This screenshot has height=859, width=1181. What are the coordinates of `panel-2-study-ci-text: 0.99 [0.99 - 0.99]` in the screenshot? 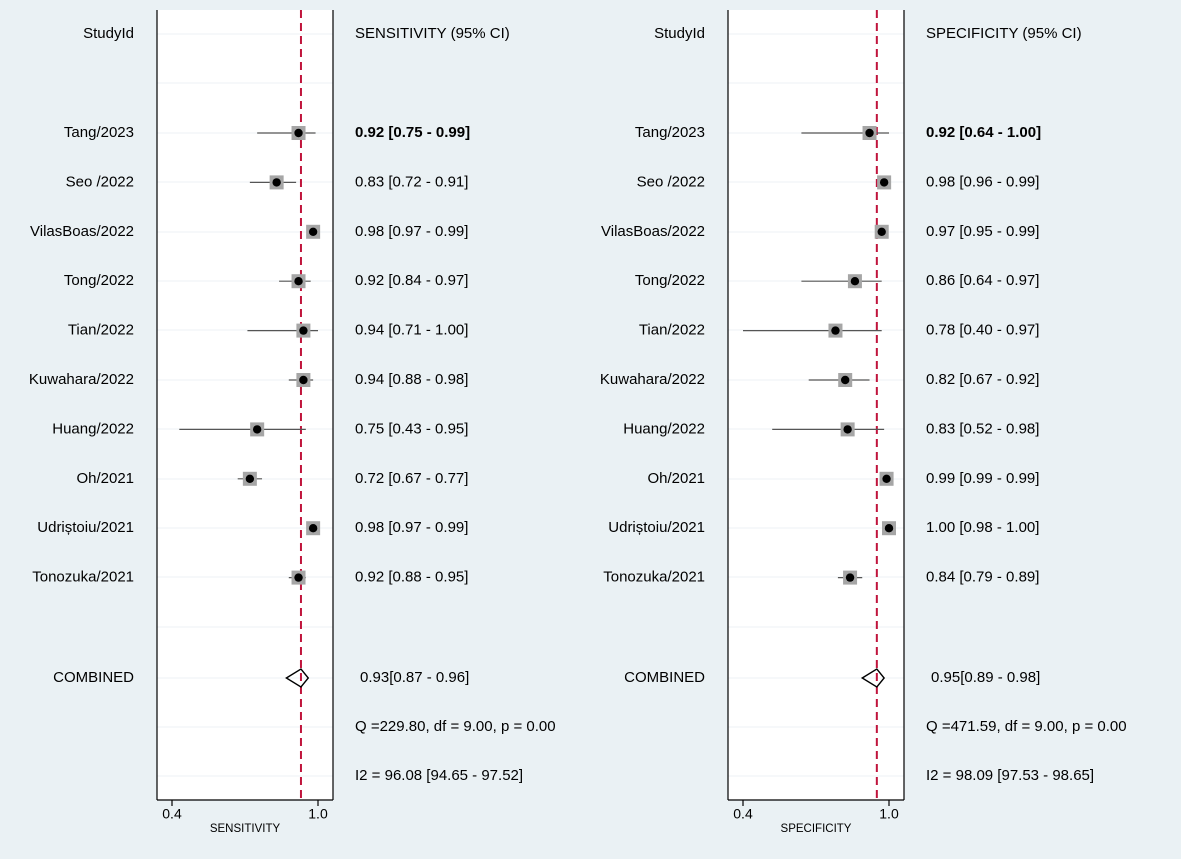 It's located at (982, 478).